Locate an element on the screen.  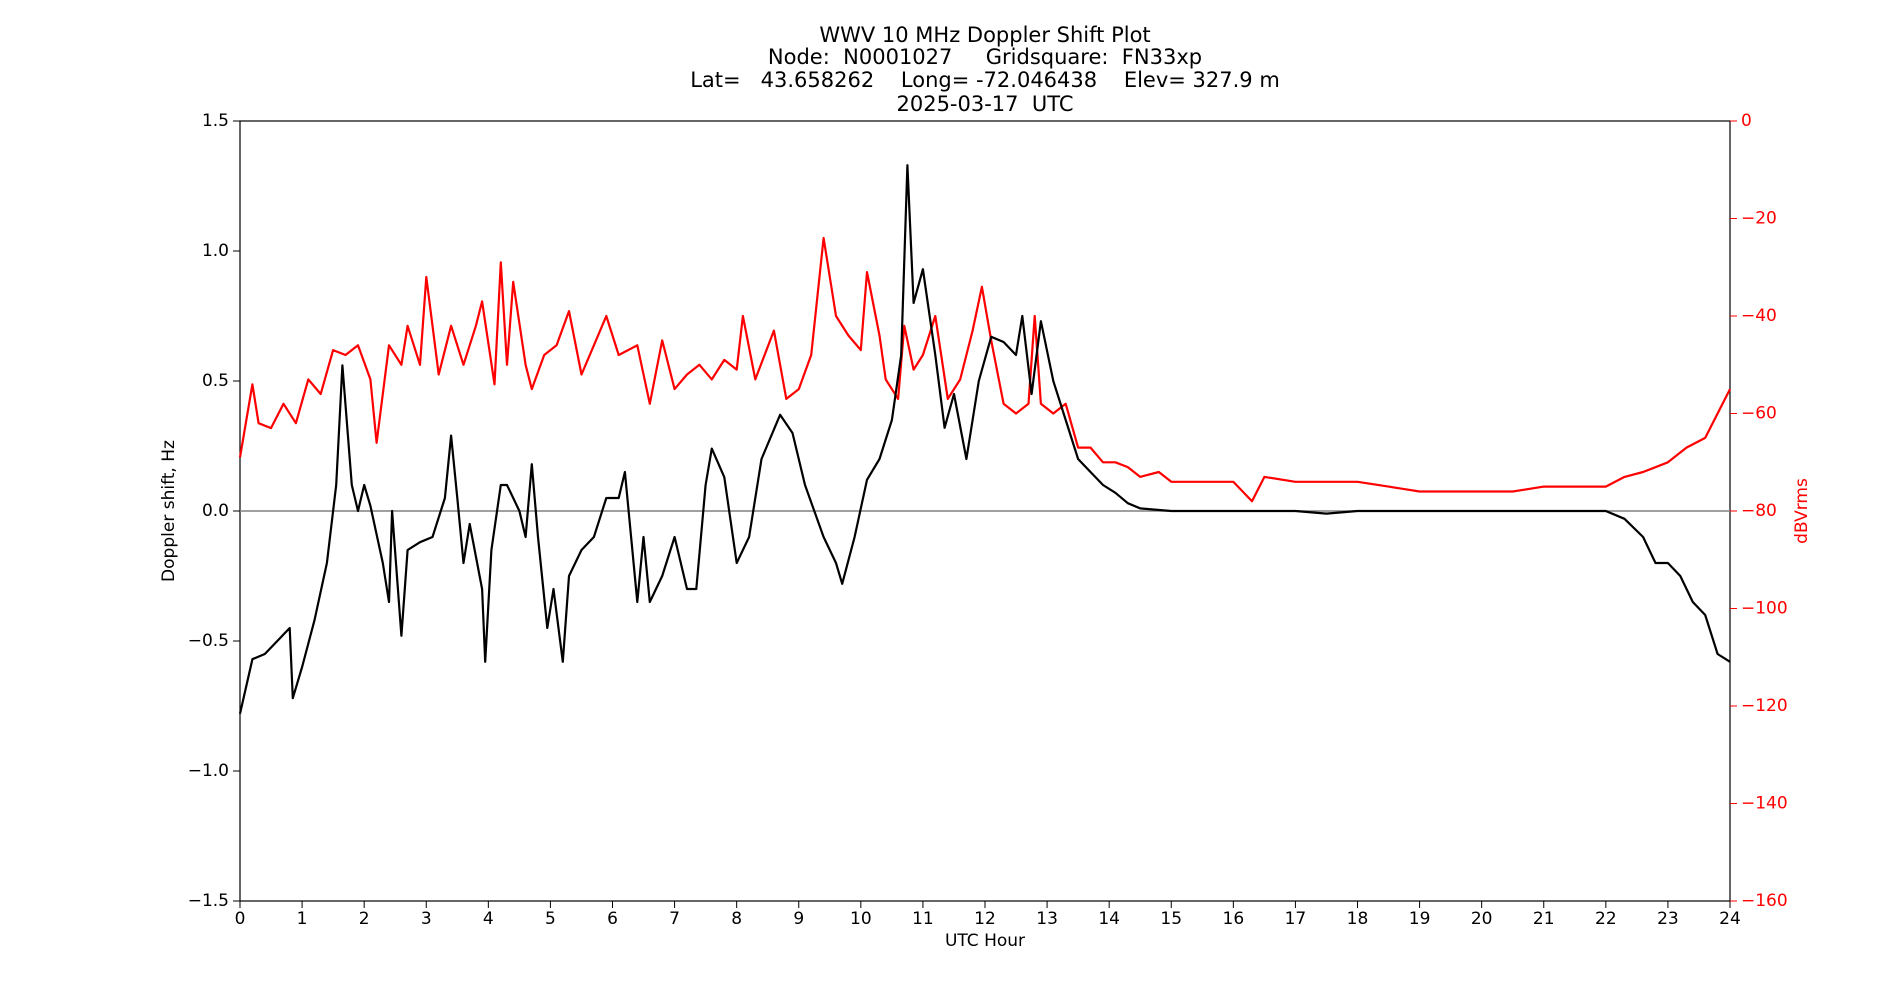
x-tick-label: 1 is located at coordinates (302, 919).